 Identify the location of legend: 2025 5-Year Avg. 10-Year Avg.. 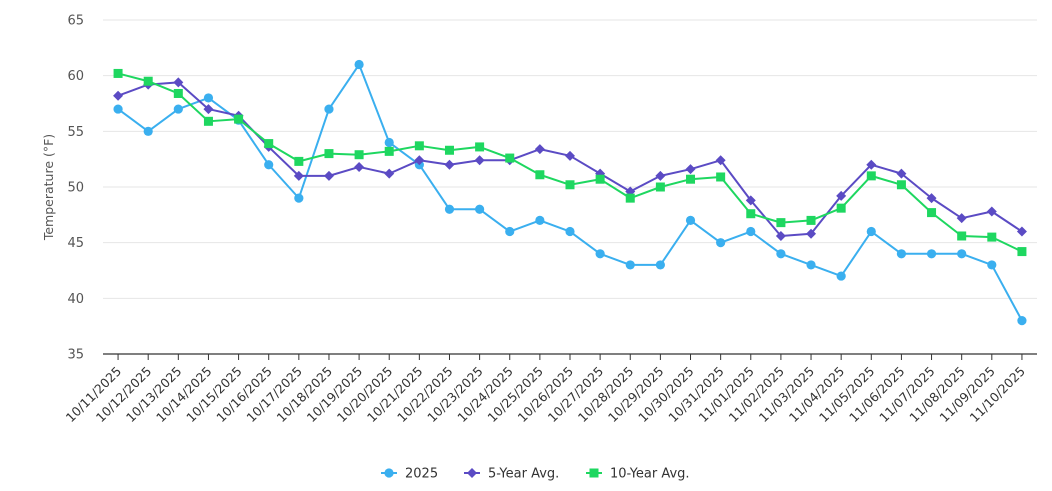
(535, 474).